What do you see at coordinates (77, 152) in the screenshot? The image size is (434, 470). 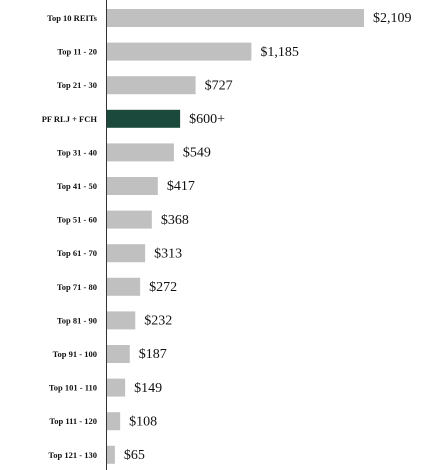 I see `category-label: Top 31 - 40` at bounding box center [77, 152].